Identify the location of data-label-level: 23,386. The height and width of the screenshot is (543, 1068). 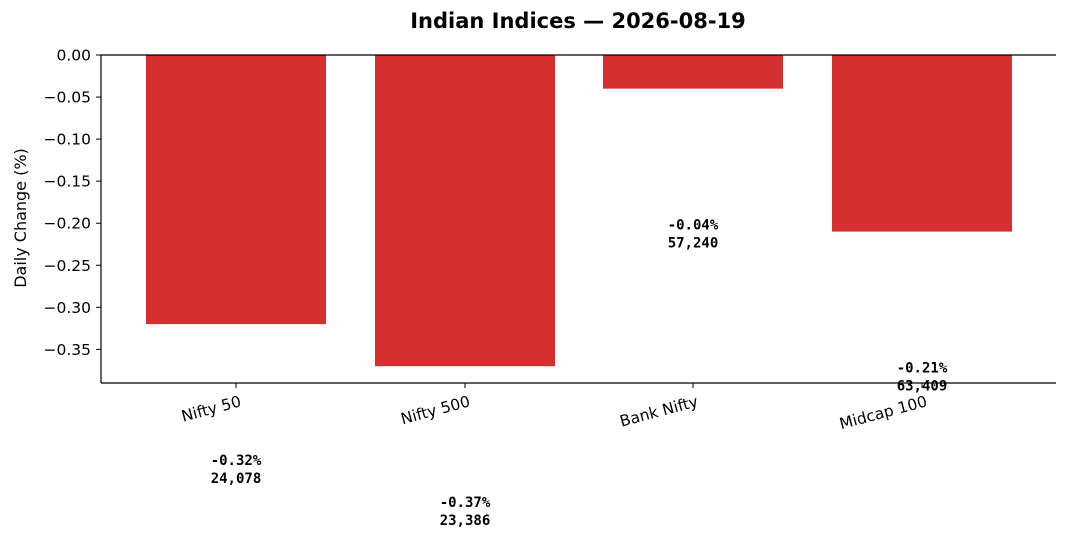
(465, 521).